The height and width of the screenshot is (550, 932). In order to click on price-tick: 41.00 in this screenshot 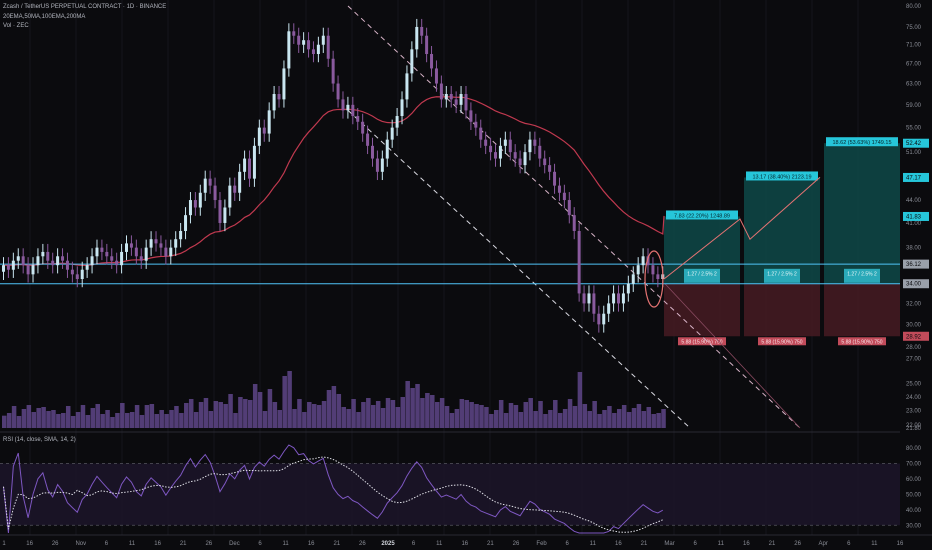, I will do `click(914, 224)`.